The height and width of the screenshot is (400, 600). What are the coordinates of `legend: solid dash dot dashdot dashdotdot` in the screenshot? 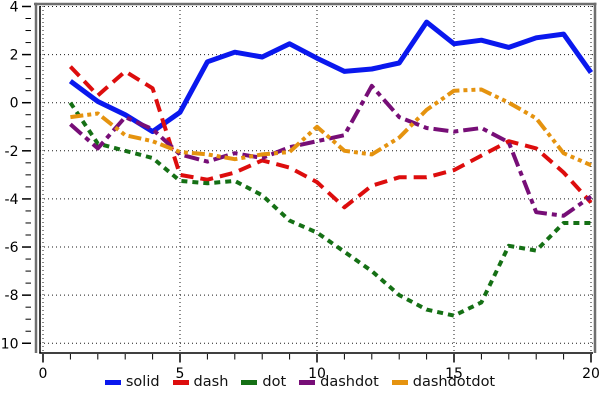 It's located at (300, 382).